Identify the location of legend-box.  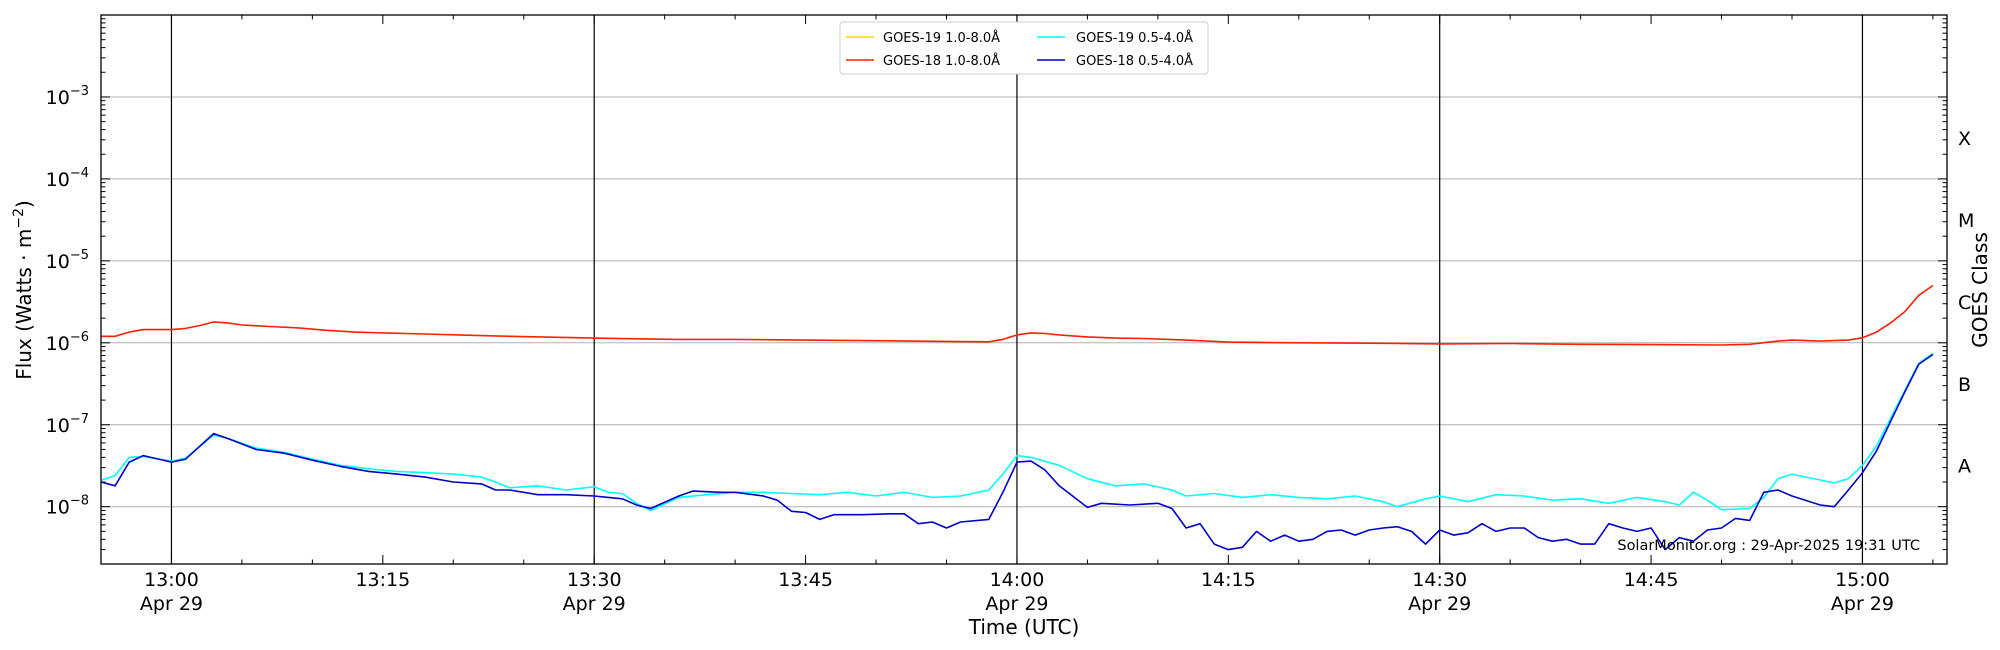
(1024, 48).